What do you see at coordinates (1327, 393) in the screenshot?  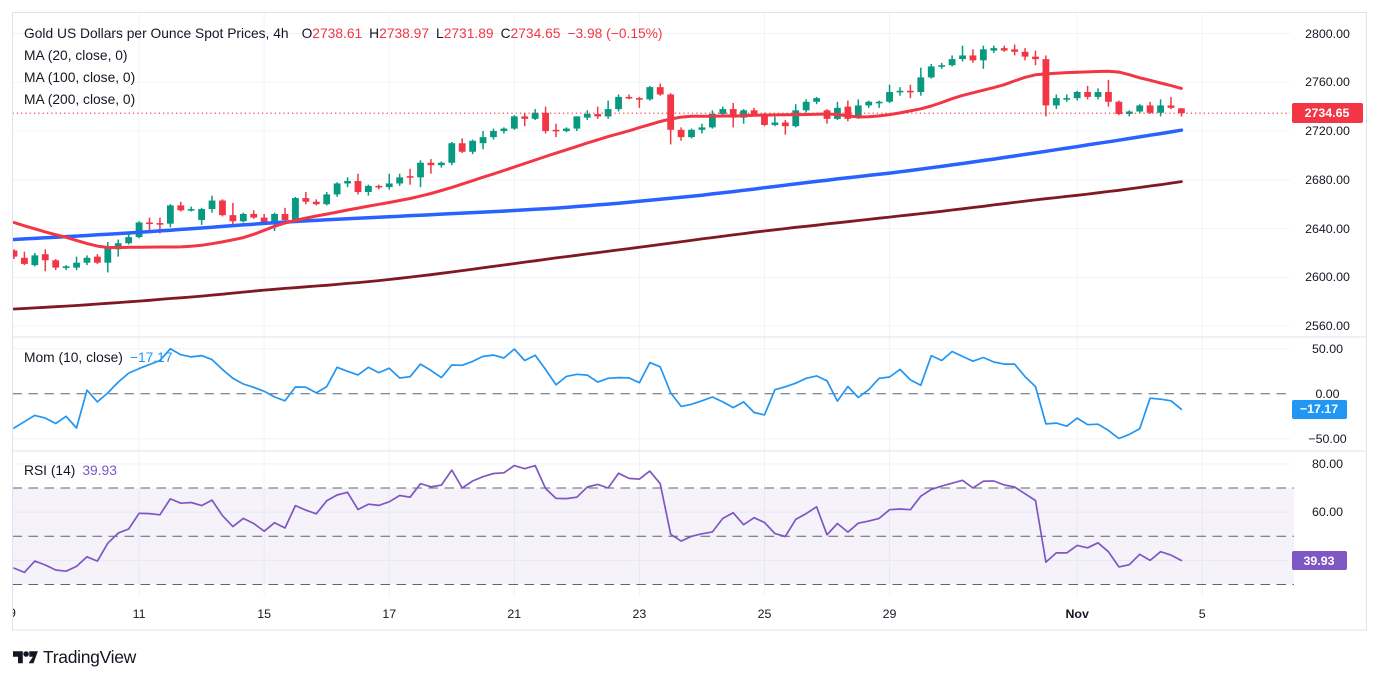 I see `momentum-tick-label: 0.00` at bounding box center [1327, 393].